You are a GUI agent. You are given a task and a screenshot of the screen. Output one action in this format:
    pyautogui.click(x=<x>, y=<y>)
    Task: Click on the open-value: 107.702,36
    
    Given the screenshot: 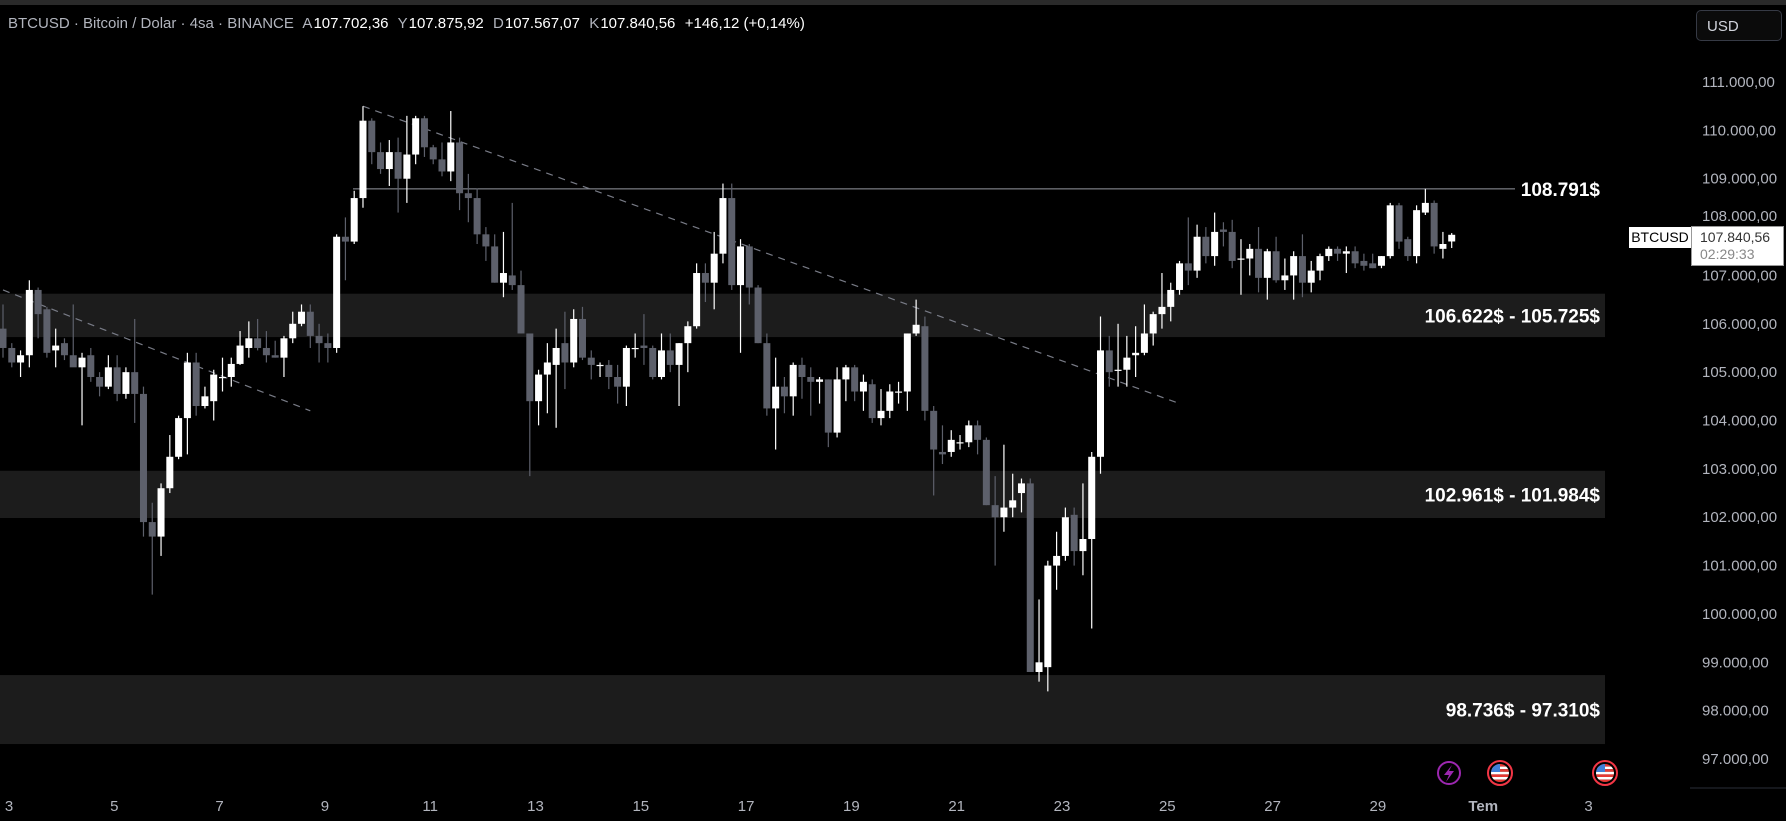 What is the action you would take?
    pyautogui.click(x=351, y=23)
    